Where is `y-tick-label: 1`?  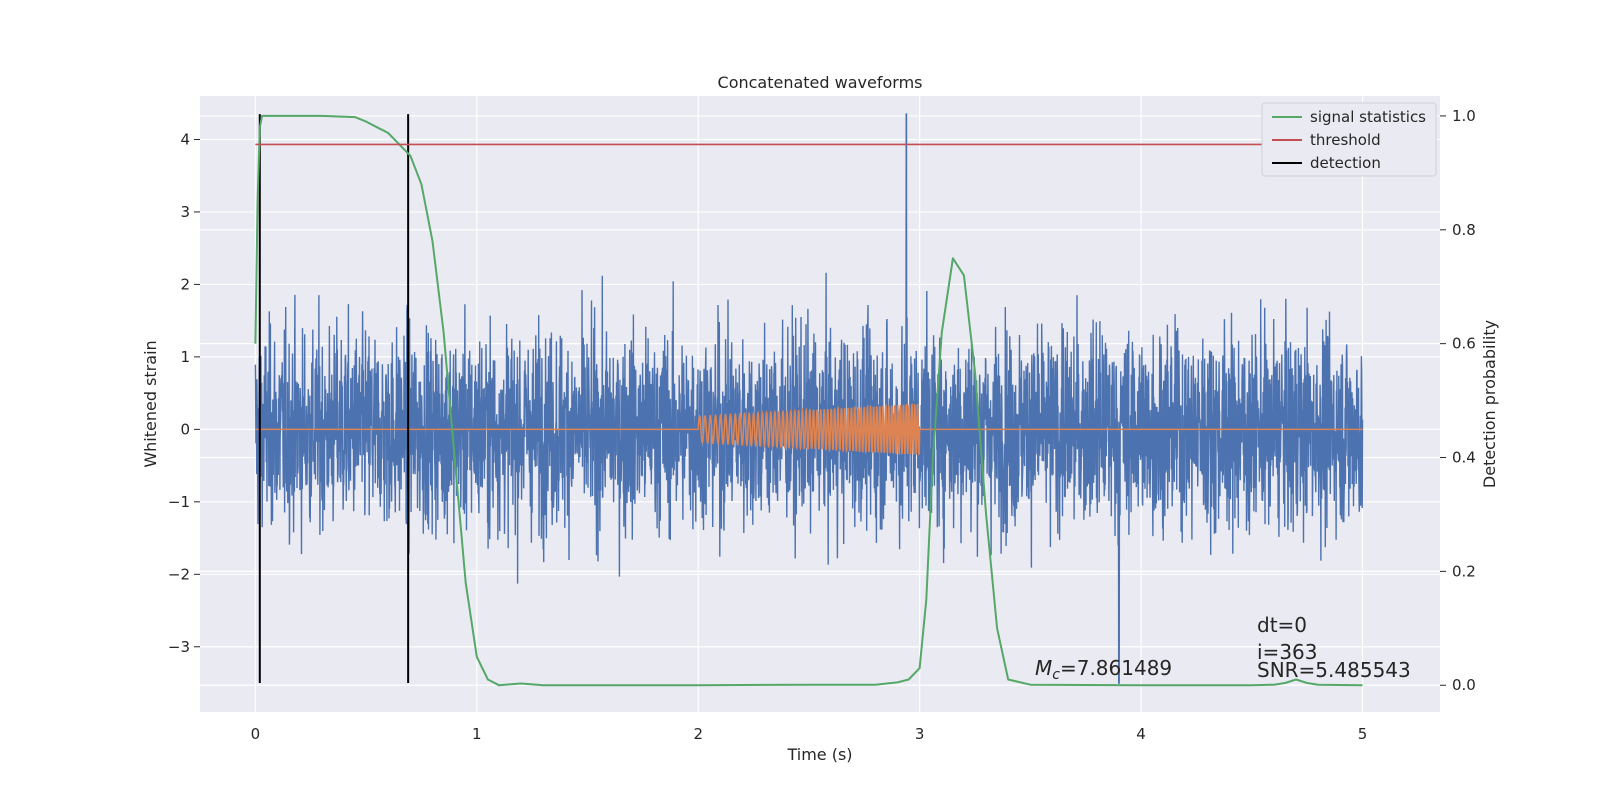 y-tick-label: 1 is located at coordinates (185, 357).